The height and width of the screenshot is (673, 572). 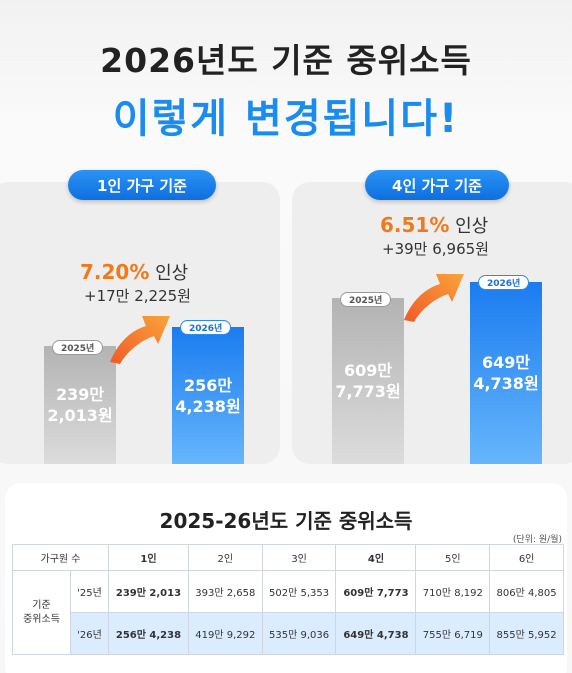 I want to click on year-cell: '25년, so click(x=89, y=591).